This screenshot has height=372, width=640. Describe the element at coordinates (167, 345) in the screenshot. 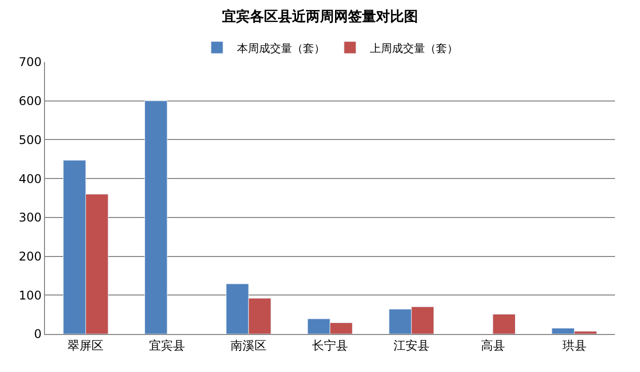

I see `x-tick-label: 宜宾县` at that location.